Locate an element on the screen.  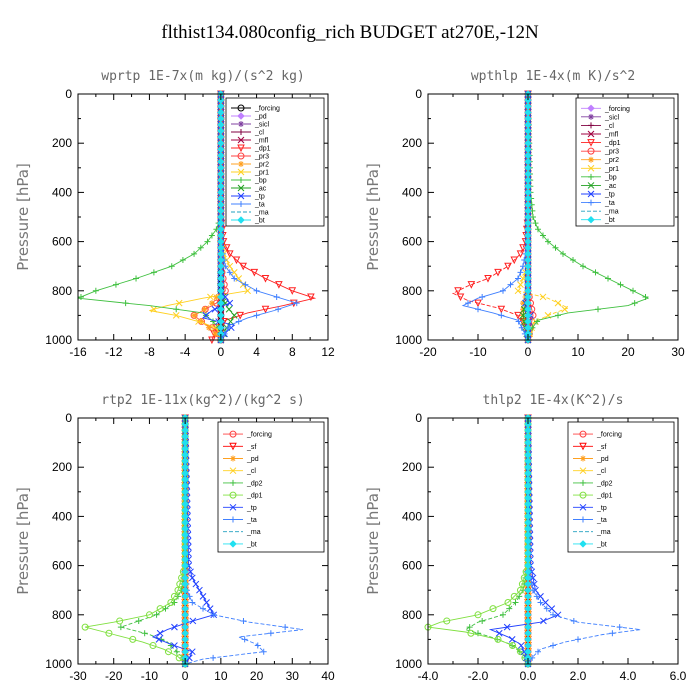
series-bt is located at coordinates (185, 541).